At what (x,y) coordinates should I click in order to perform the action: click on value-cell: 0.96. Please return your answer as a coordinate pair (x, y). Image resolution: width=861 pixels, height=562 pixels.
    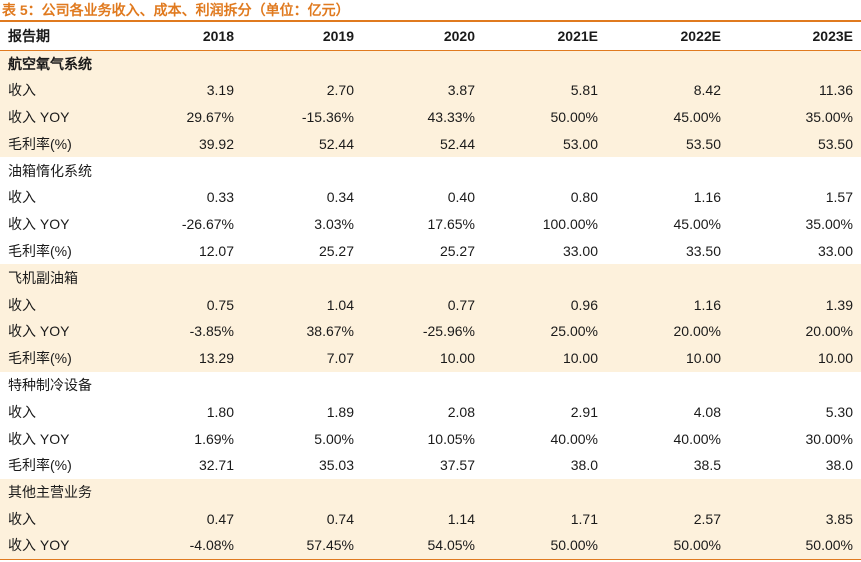
    Looking at the image, I should click on (544, 304).